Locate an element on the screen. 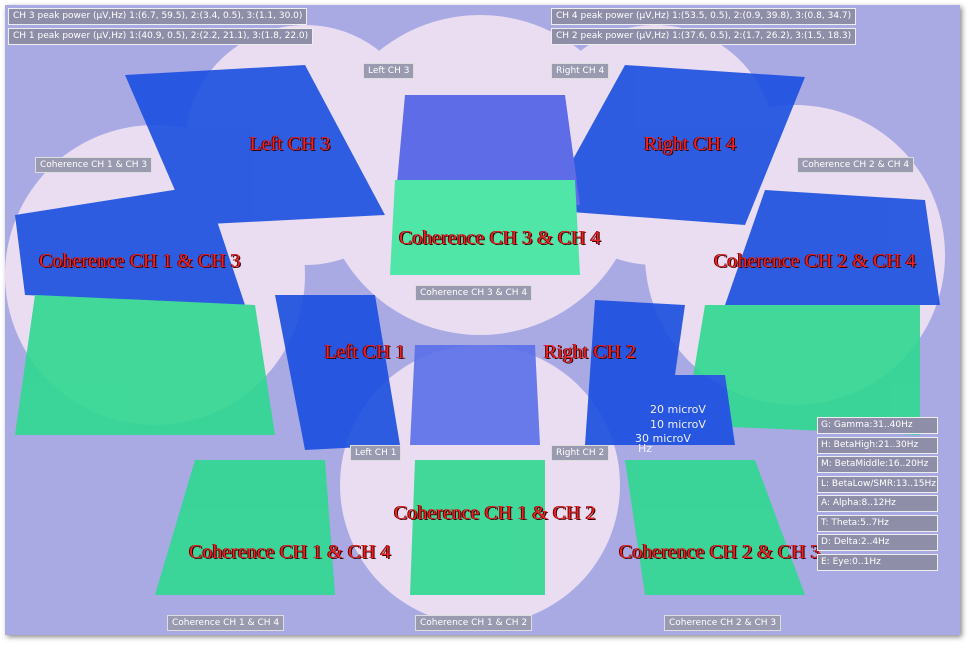 Image resolution: width=968 pixels, height=648 pixels. legend-item: A: Alpha:8..12Hz is located at coordinates (877, 503).